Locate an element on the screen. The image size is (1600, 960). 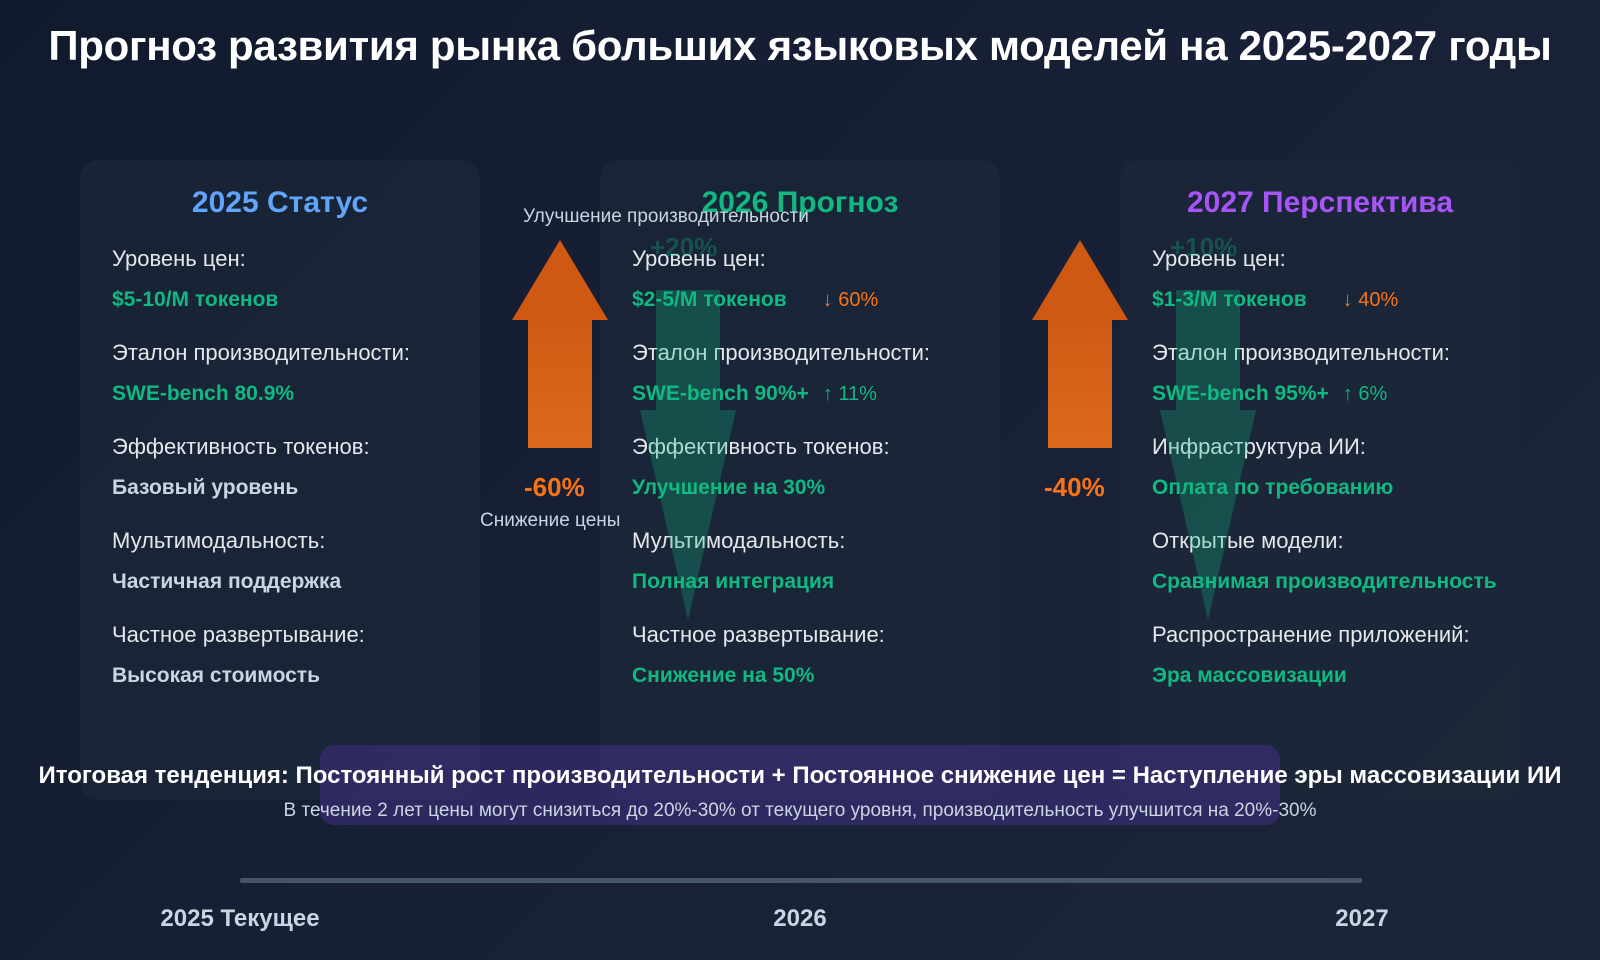
price-change-percent: -60% is located at coordinates (554, 487).